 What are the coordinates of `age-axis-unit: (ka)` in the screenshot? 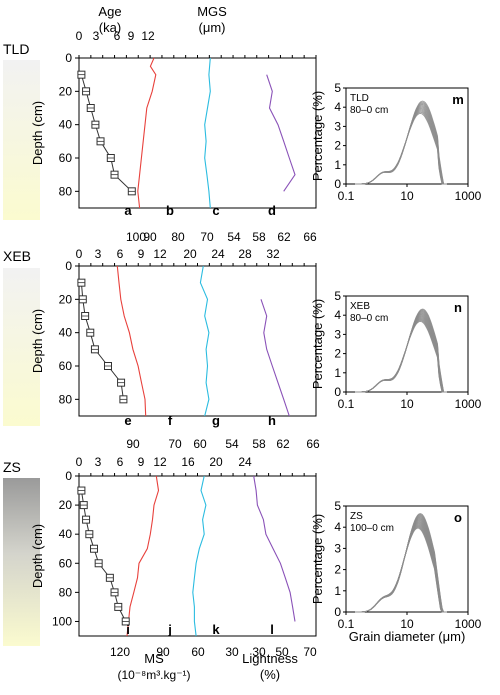 It's located at (110, 27).